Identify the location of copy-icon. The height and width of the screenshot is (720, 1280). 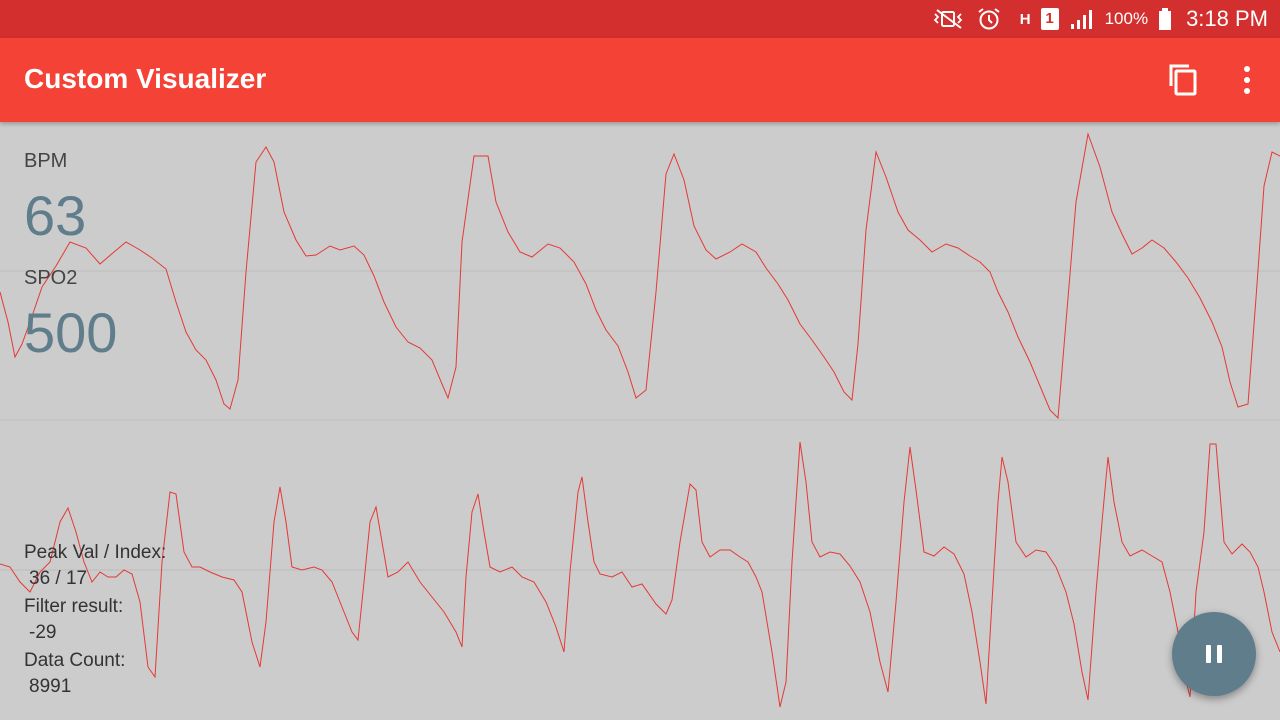
(1183, 80).